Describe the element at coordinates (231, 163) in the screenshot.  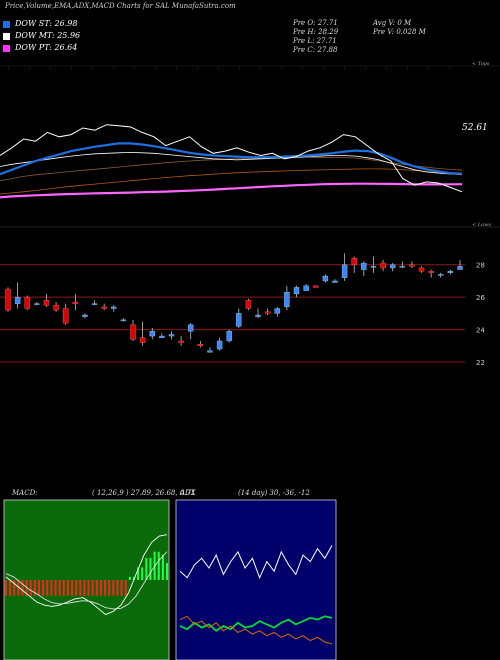
I see `ema-line-white-thin` at that location.